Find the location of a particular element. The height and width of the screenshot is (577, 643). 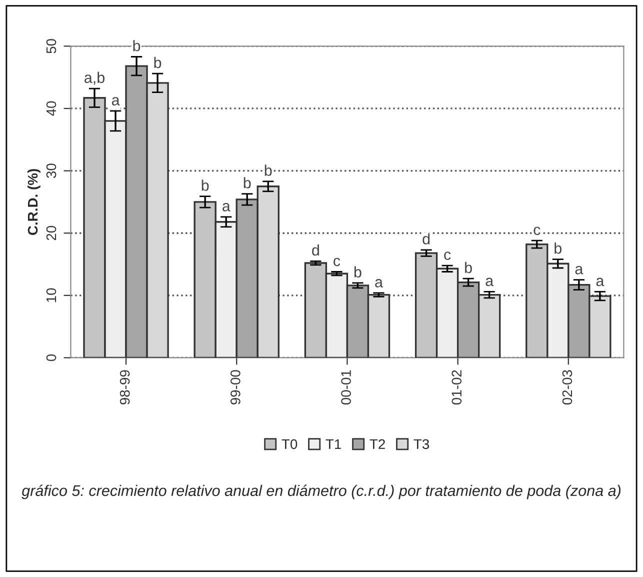

legend-label: T0 is located at coordinates (290, 444).